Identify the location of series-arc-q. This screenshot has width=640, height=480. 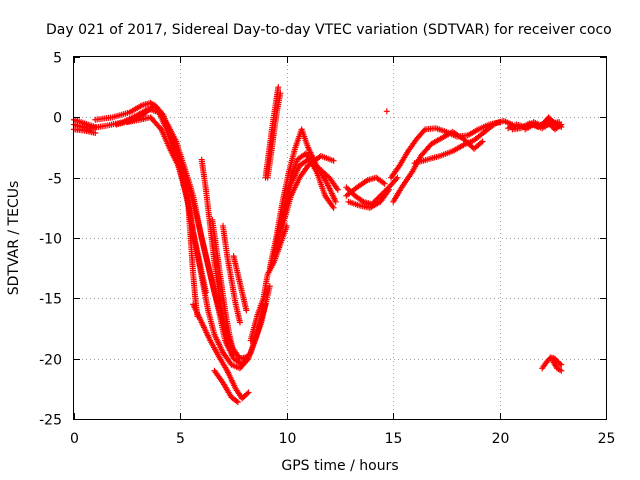
(274, 135).